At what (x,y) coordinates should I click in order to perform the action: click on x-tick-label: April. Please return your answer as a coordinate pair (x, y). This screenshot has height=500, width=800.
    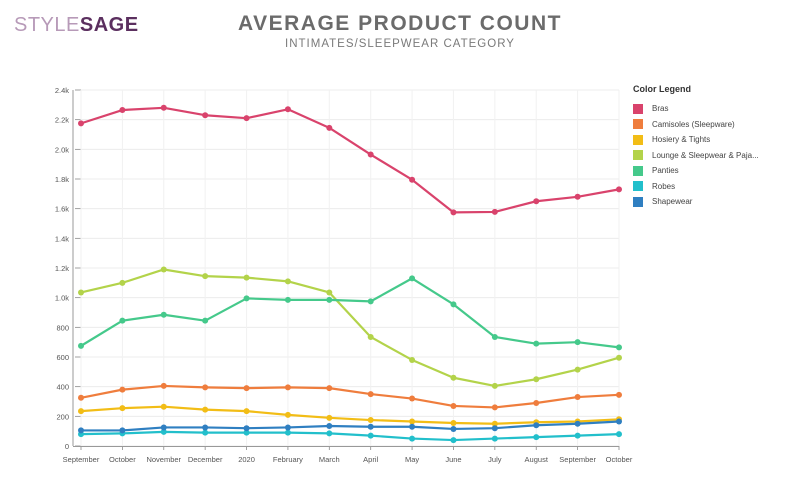
    Looking at the image, I should click on (370, 459).